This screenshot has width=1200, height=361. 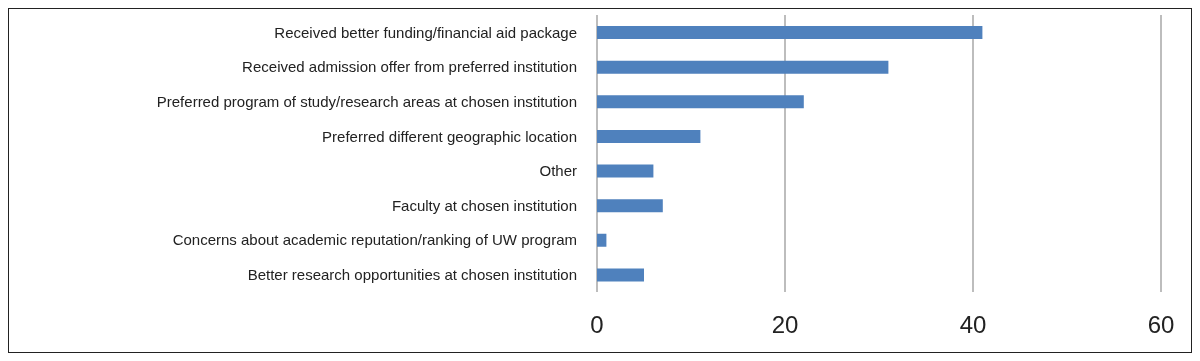 What do you see at coordinates (425, 32) in the screenshot?
I see `y-tick-label: Received better funding/financial aid package` at bounding box center [425, 32].